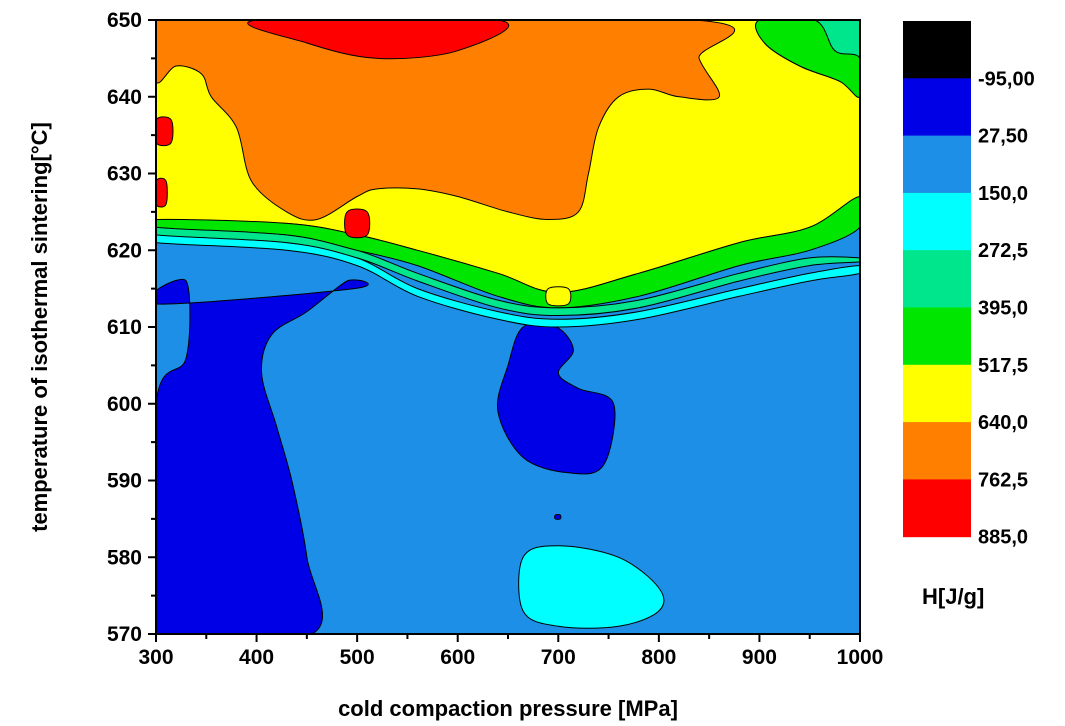 This screenshot has width=1065, height=726. What do you see at coordinates (1003, 538) in the screenshot?
I see `colorbar-level-label: 885,0` at bounding box center [1003, 538].